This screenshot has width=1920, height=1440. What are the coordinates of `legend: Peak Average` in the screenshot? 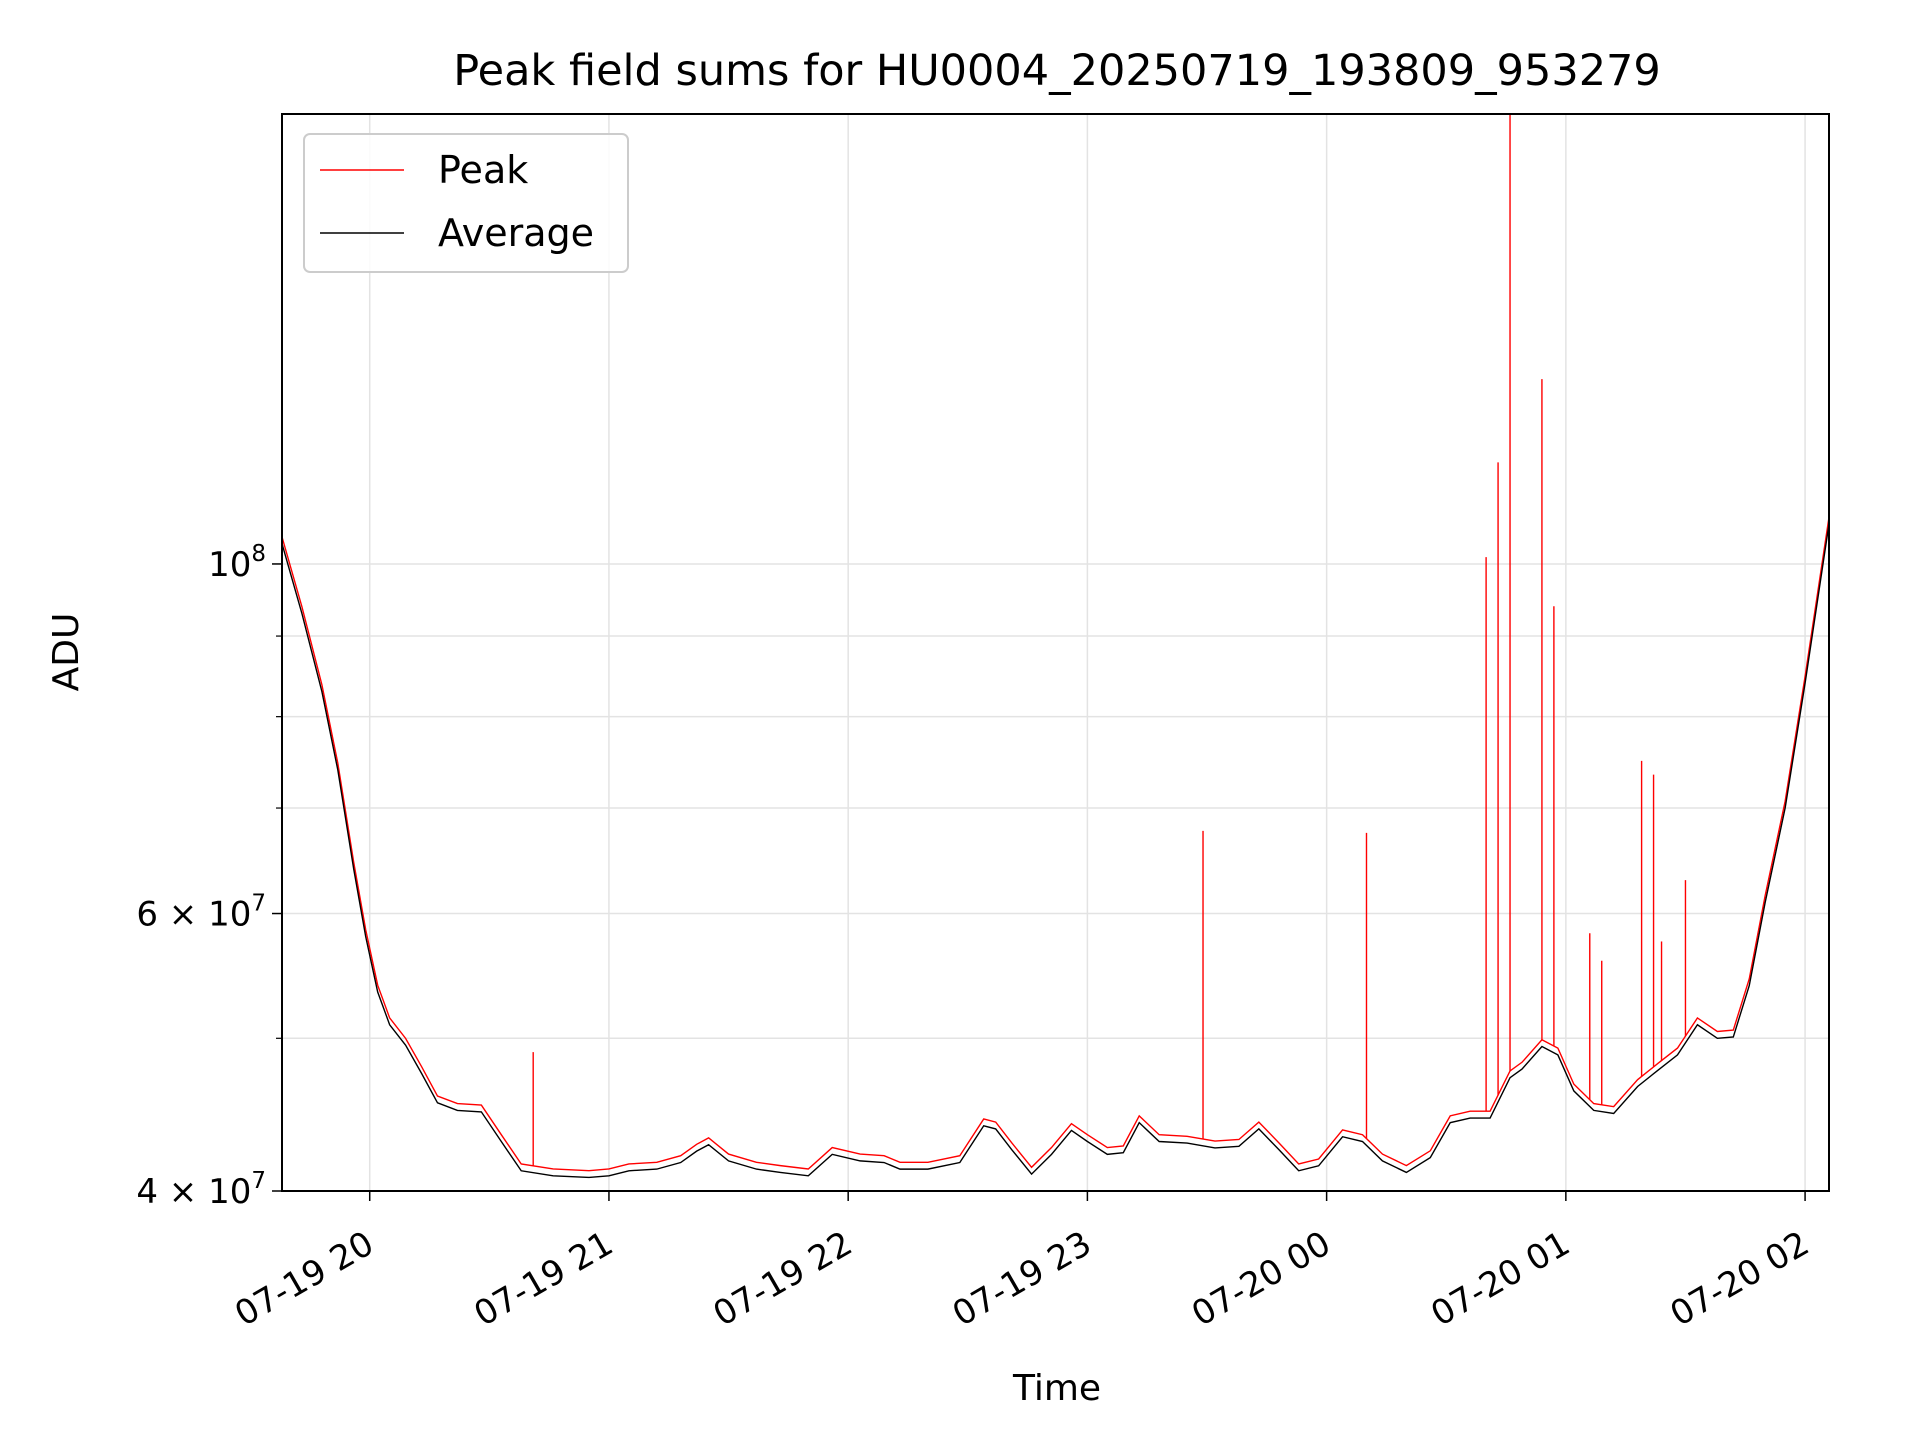 It's located at (466, 203).